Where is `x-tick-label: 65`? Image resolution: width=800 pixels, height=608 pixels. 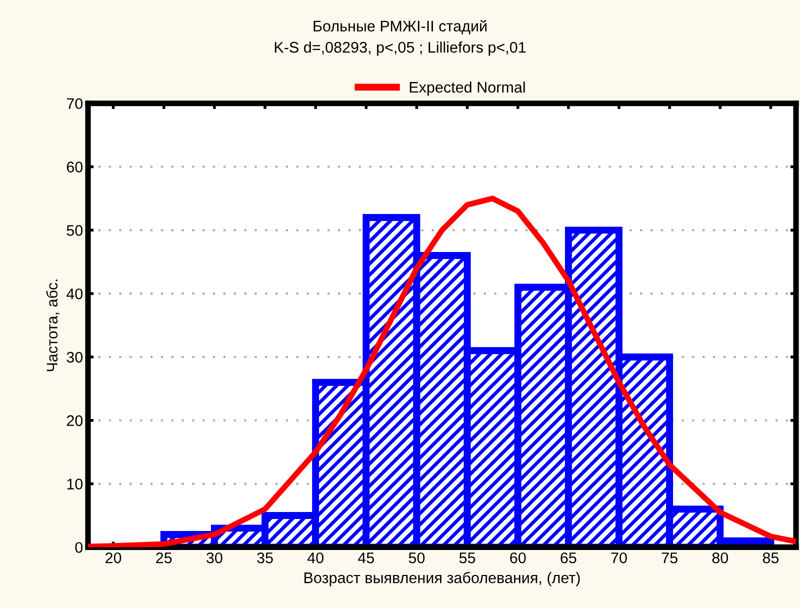
x-tick-label: 65 is located at coordinates (568, 558).